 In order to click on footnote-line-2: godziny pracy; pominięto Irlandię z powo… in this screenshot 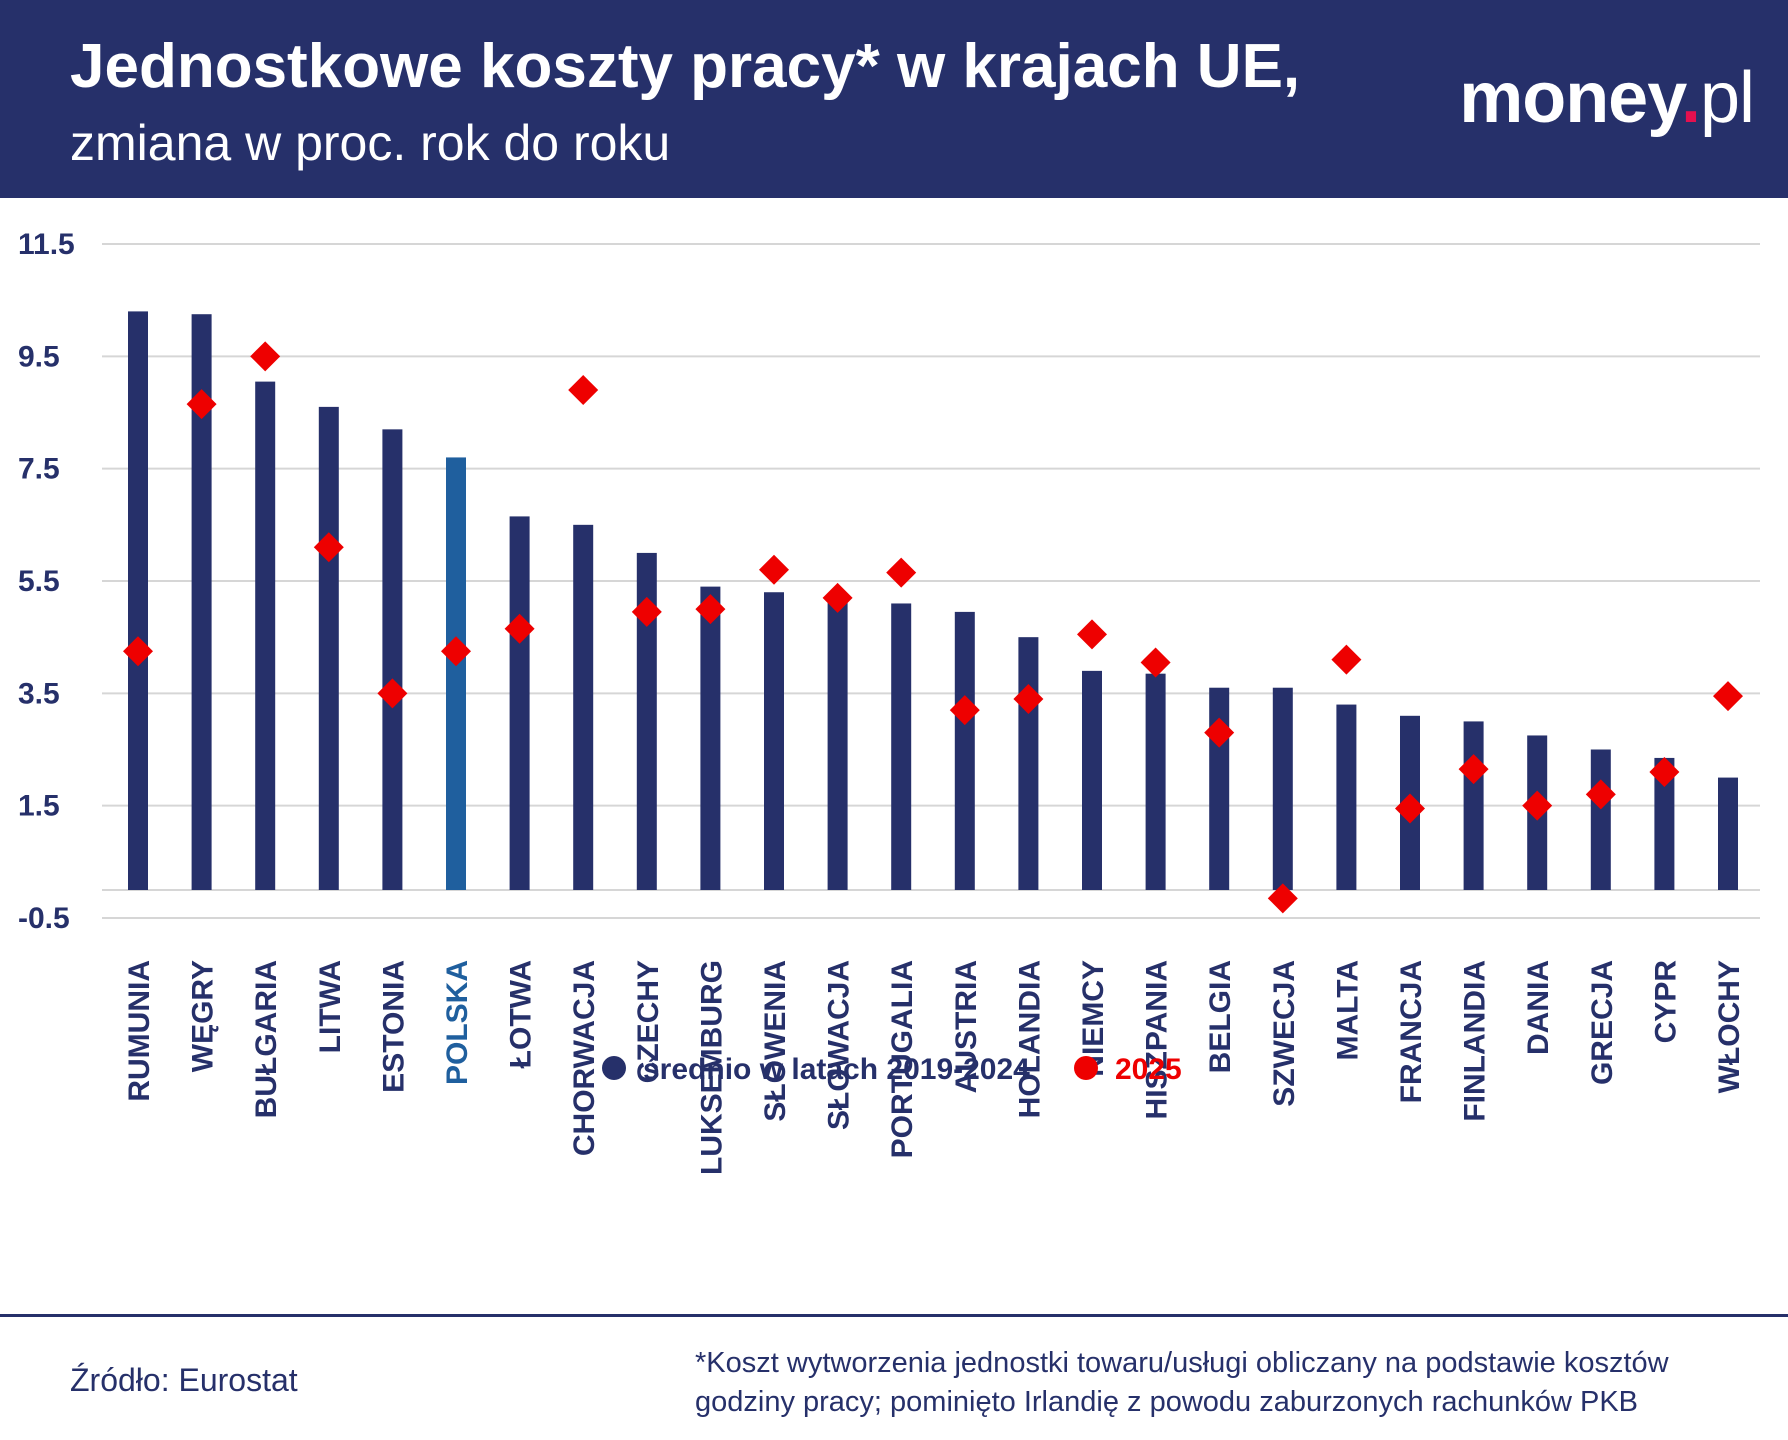, I will do `click(1167, 1402)`.